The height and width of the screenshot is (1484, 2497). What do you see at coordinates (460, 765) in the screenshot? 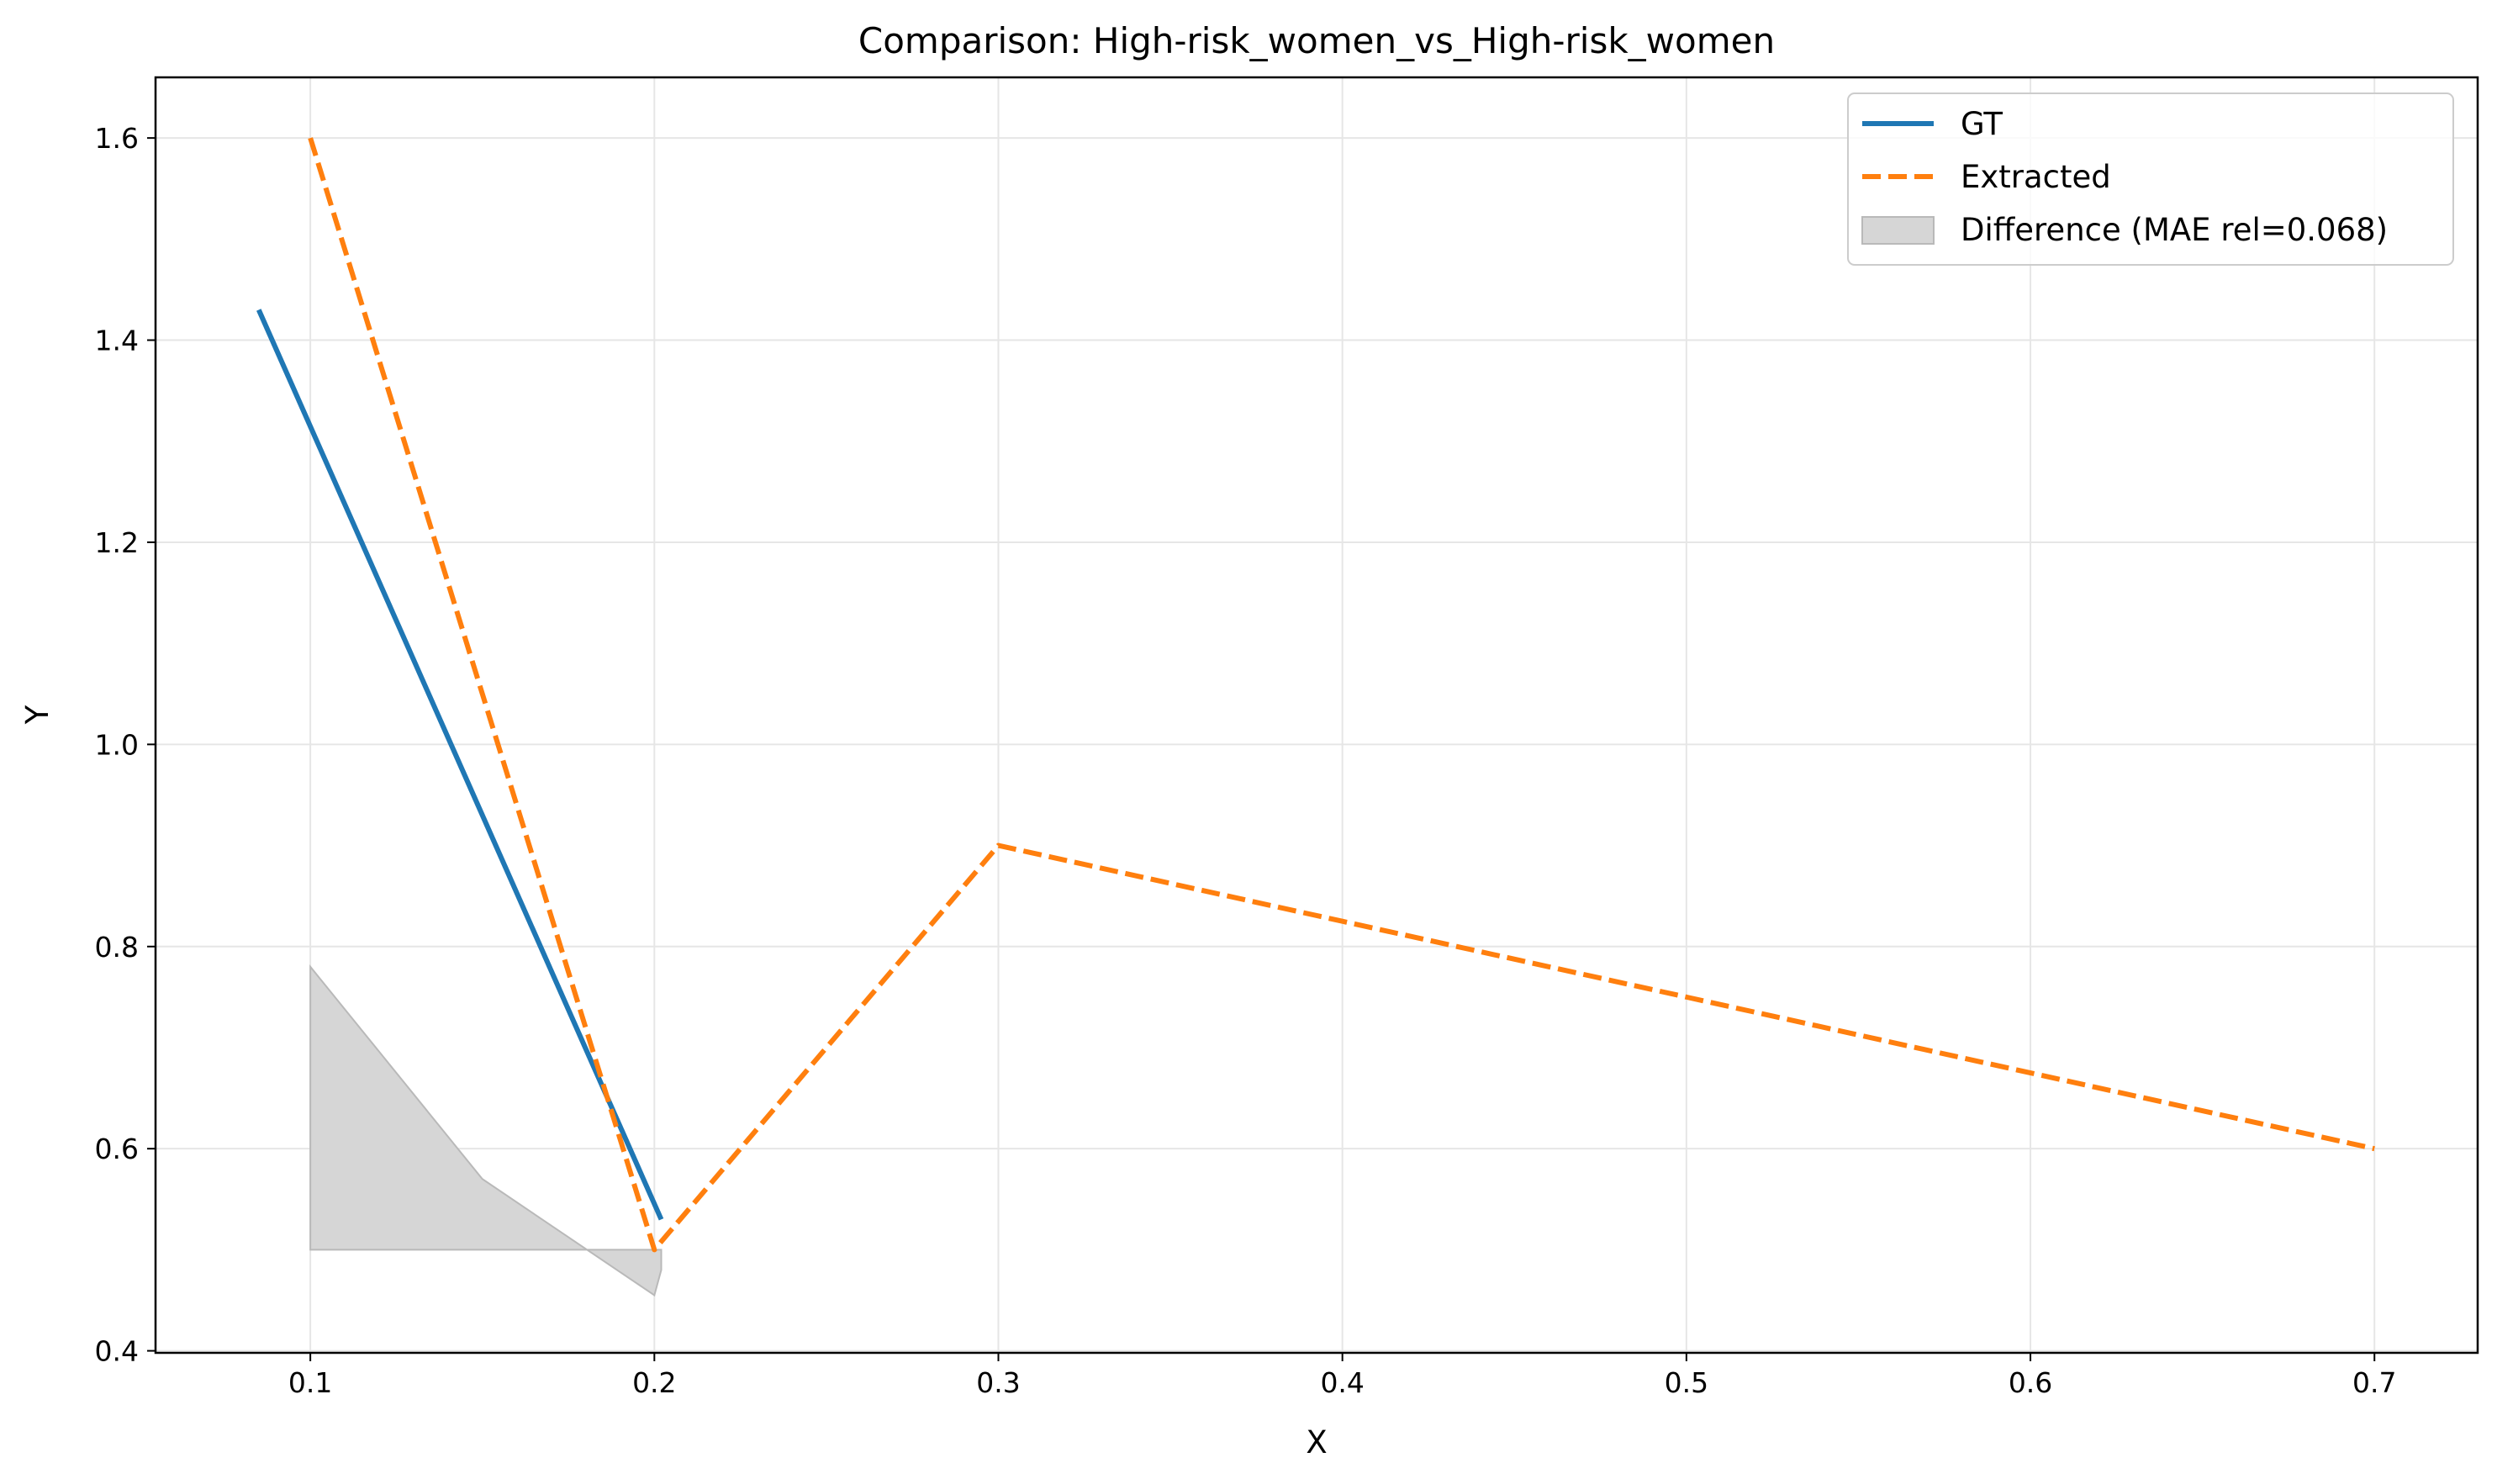
I see `series-line-gt` at bounding box center [460, 765].